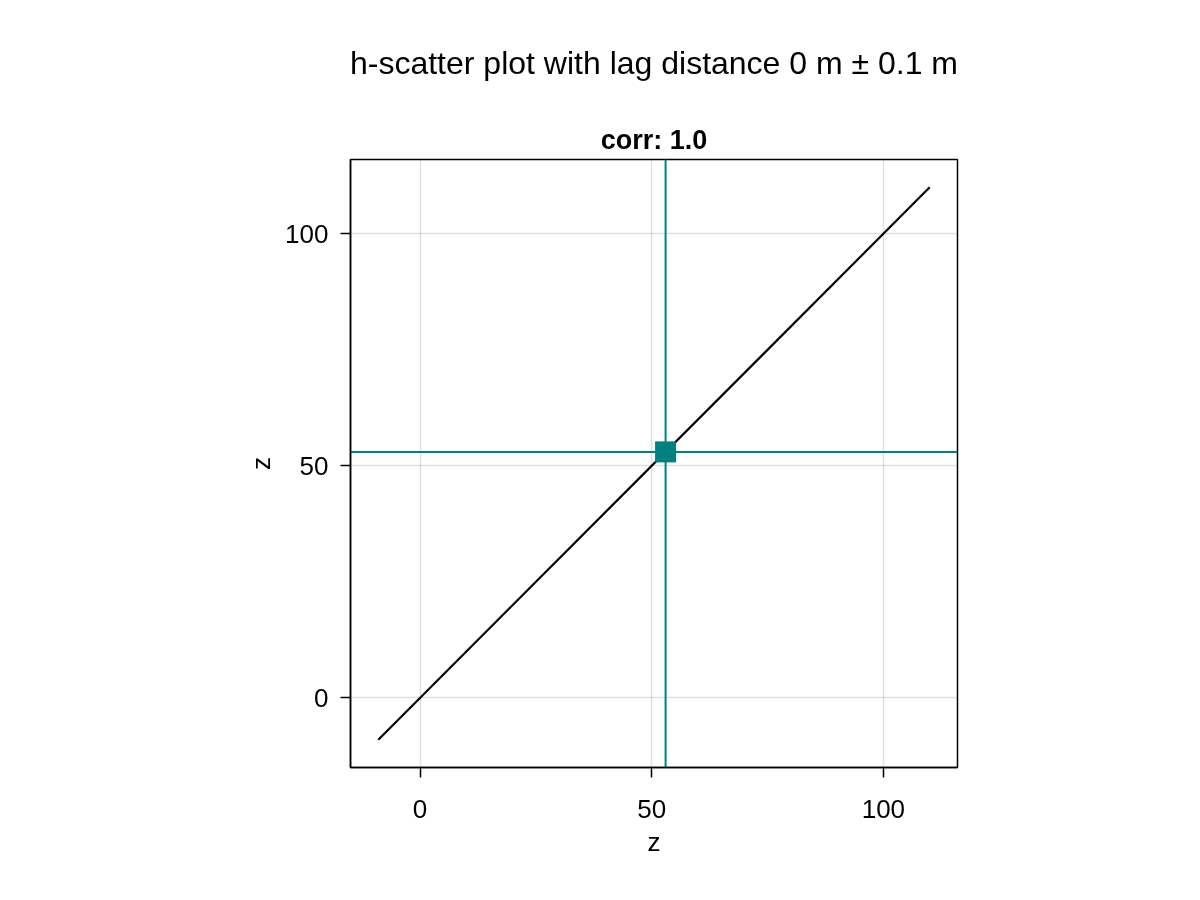 This screenshot has width=1200, height=900. Describe the element at coordinates (307, 233) in the screenshot. I see `y-tick-label: 100` at that location.